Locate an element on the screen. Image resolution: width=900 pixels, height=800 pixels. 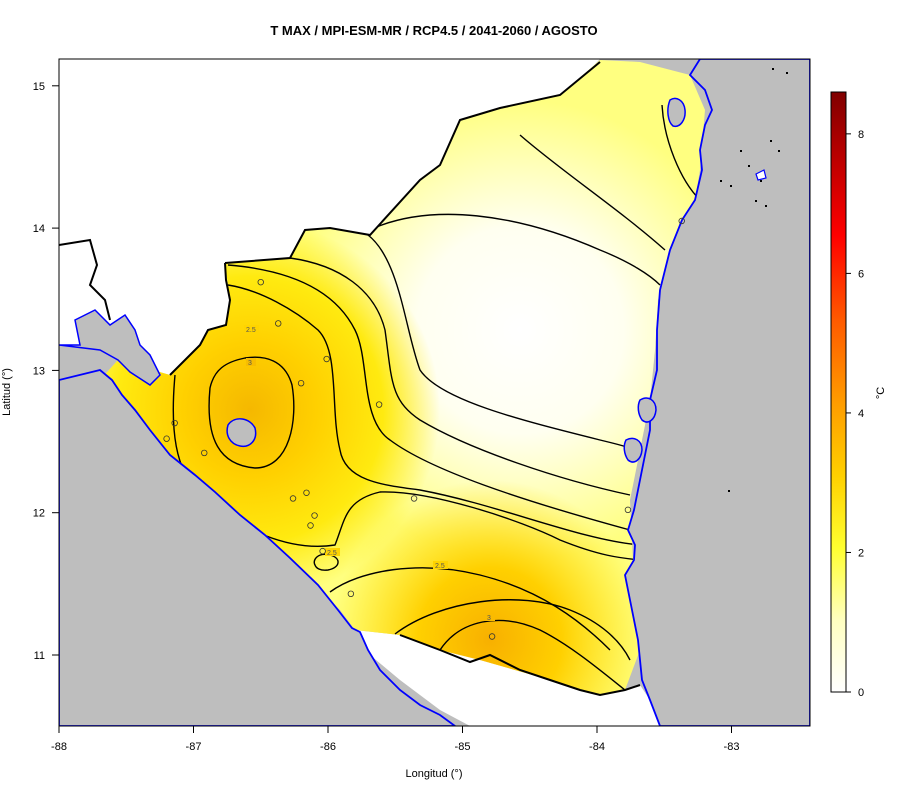
y-tick-label: 12 is located at coordinates (39, 514).